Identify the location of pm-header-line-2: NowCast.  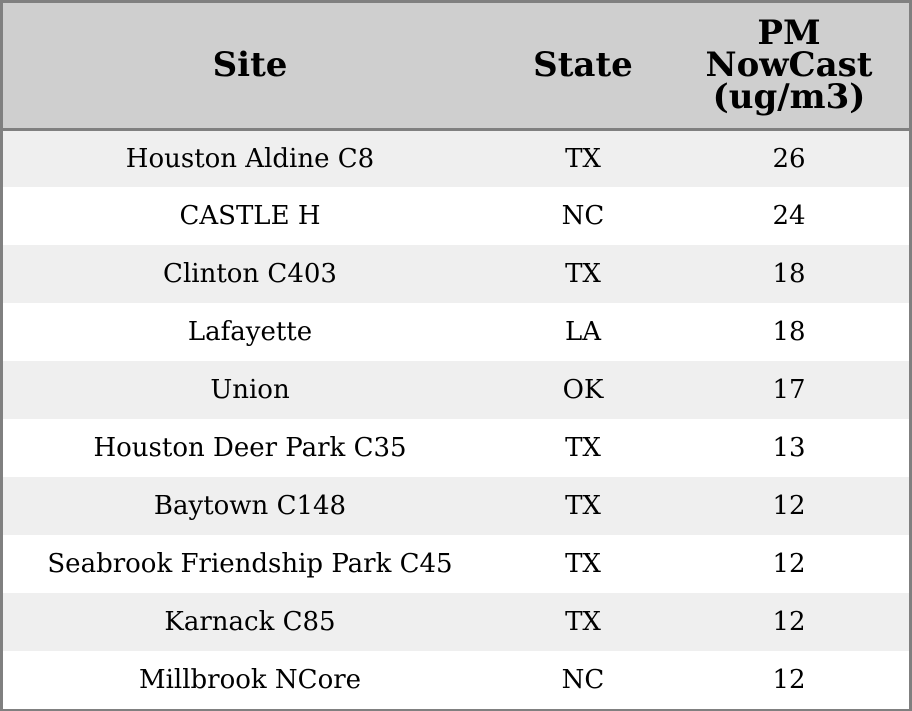
(789, 65).